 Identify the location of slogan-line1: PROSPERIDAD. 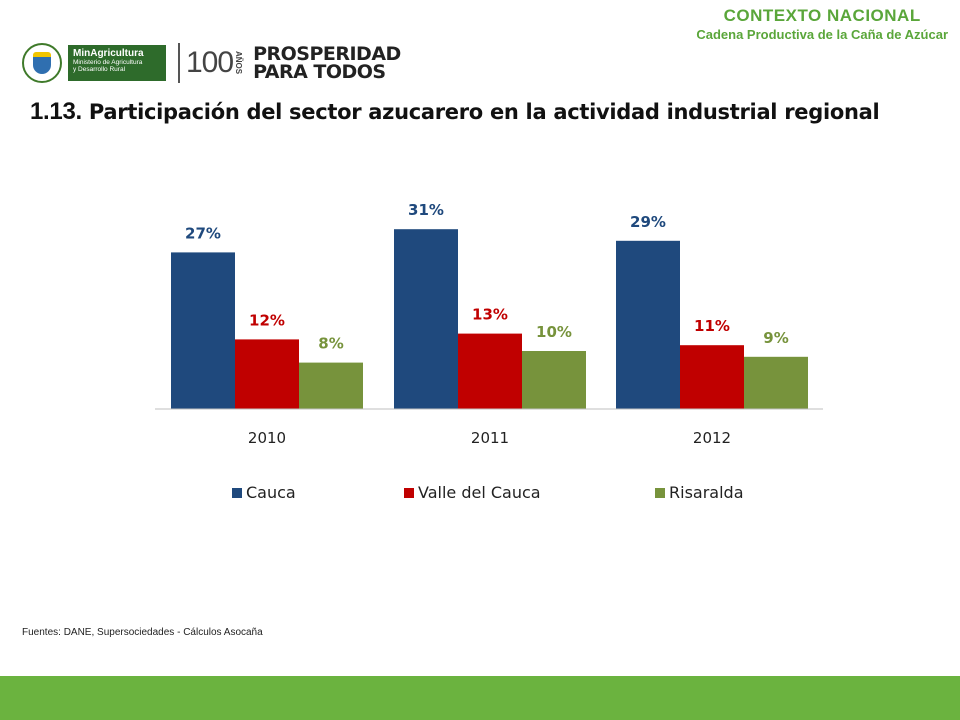
(327, 53).